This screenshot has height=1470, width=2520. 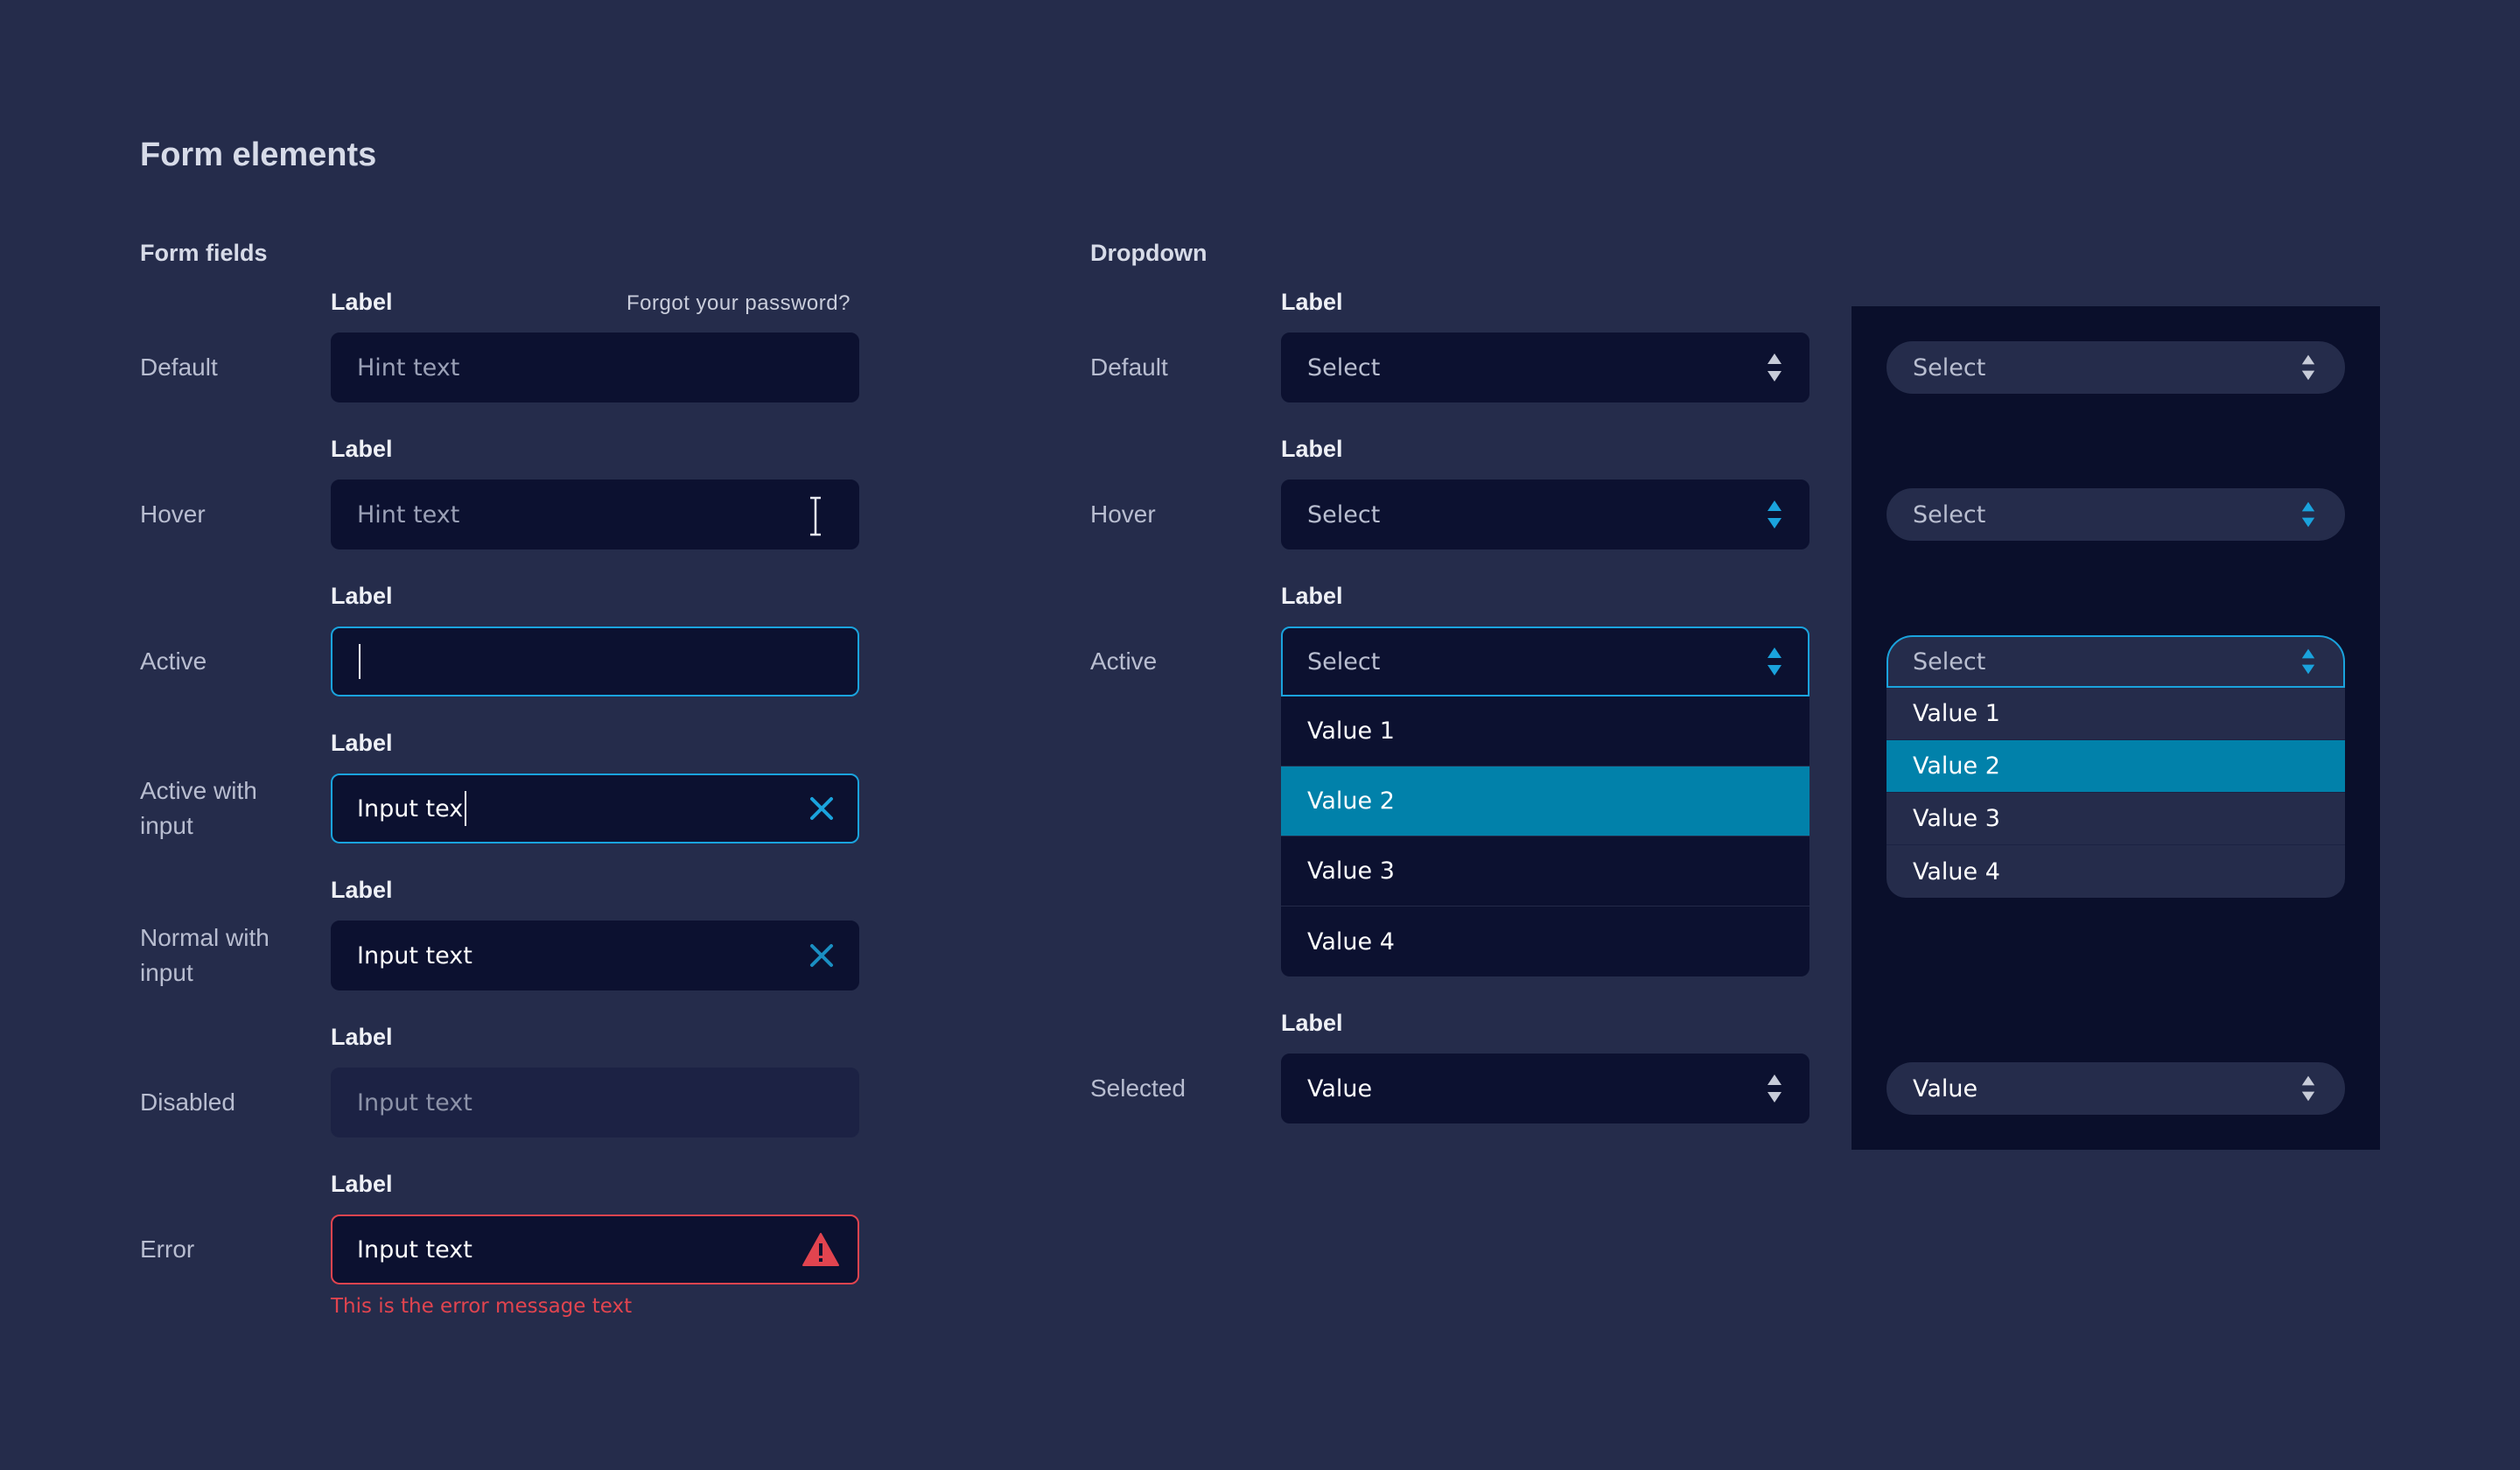 I want to click on pill-dropdown-active: Select, so click(x=2115, y=661).